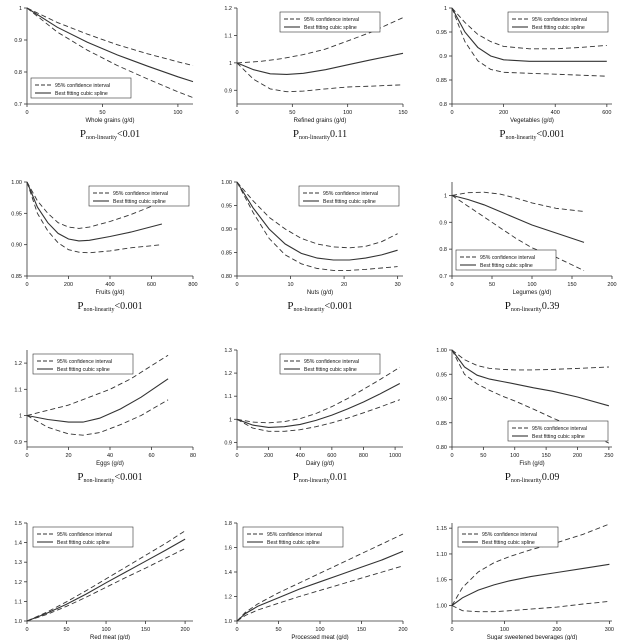  What do you see at coordinates (226, 207) in the screenshot?
I see `y-tick-label: 0.95` at bounding box center [226, 207].